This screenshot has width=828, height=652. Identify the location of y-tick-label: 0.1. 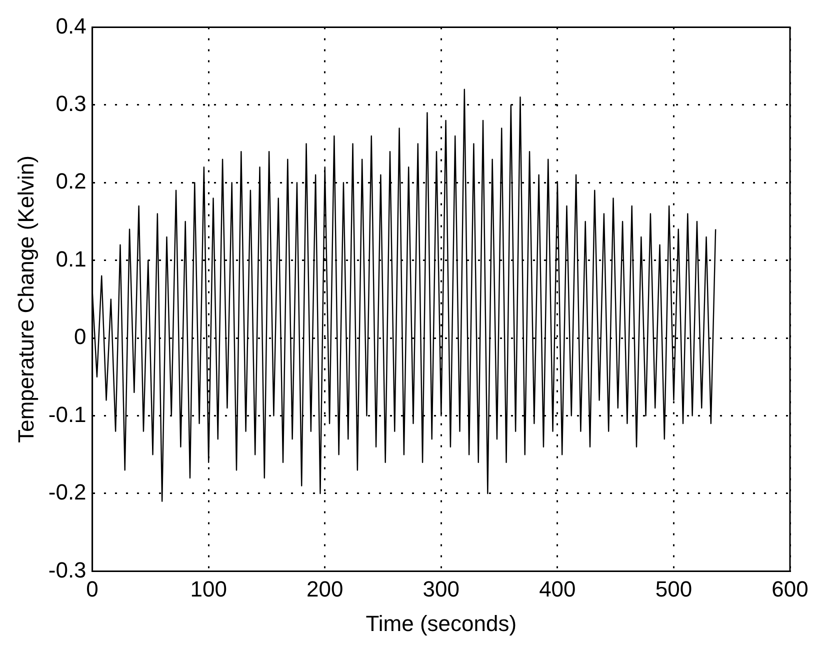
(71, 259).